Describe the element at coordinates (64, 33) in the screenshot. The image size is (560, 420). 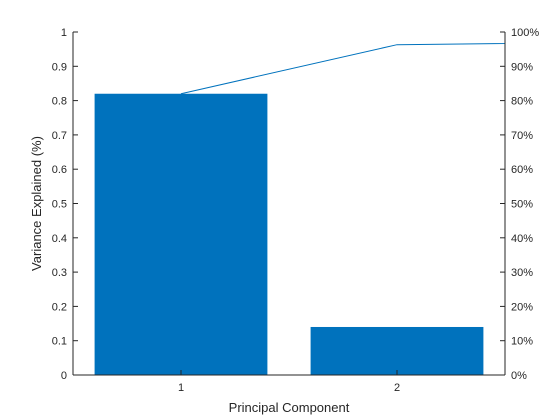
I see `left-tick-label: 1` at that location.